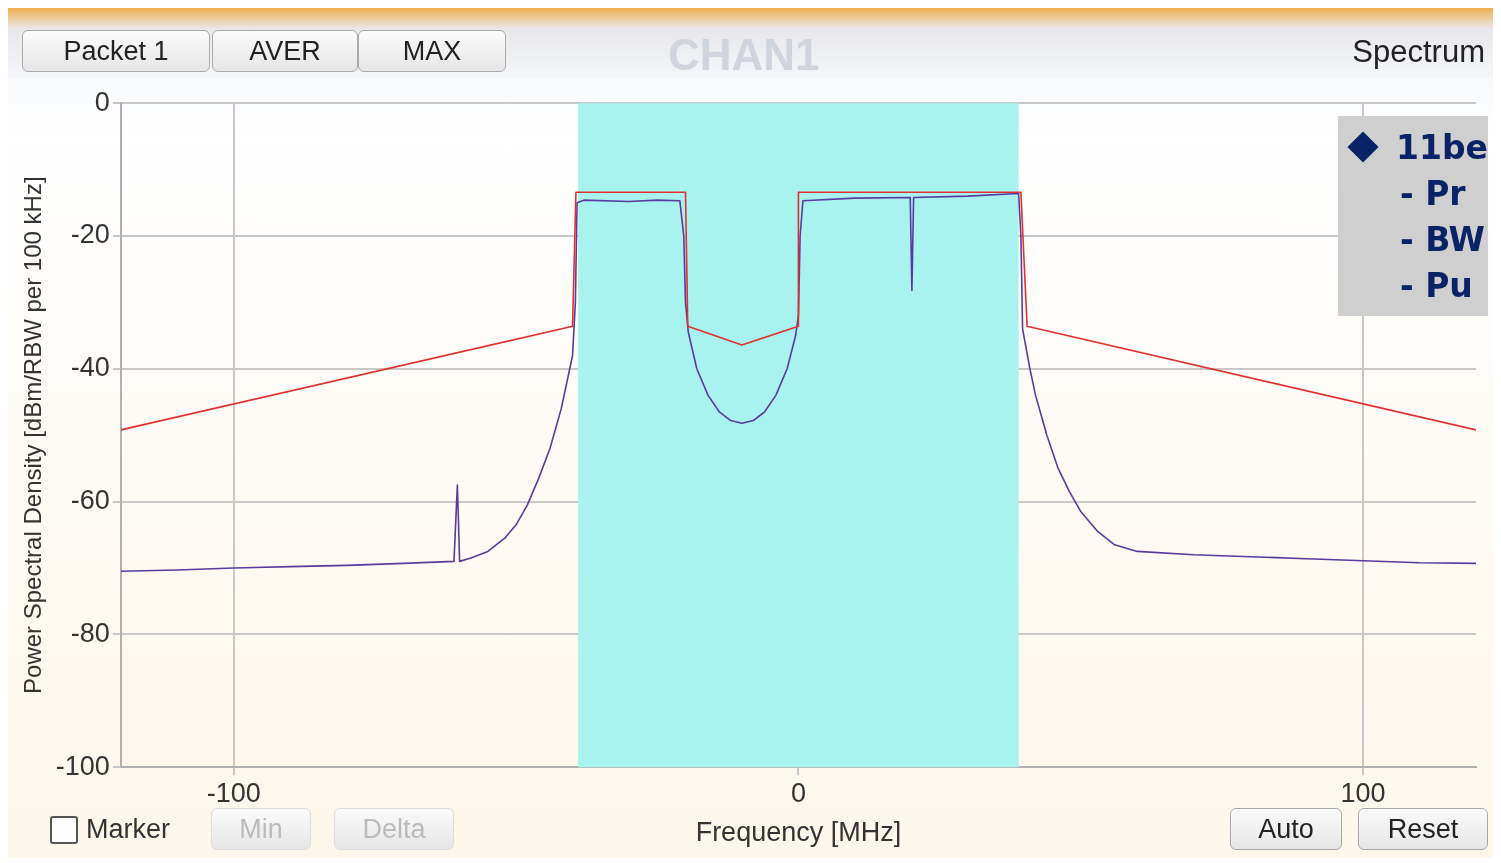 The width and height of the screenshot is (1501, 863). Describe the element at coordinates (90, 632) in the screenshot. I see `y-tick-label: -80` at that location.